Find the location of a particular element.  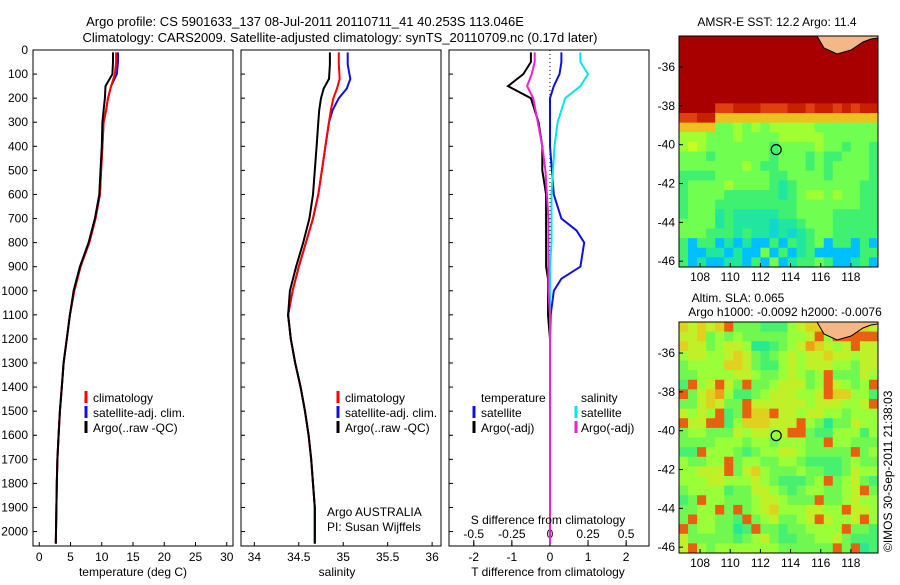

legend-argo: Argo(..raw -QC) is located at coordinates (387, 428).